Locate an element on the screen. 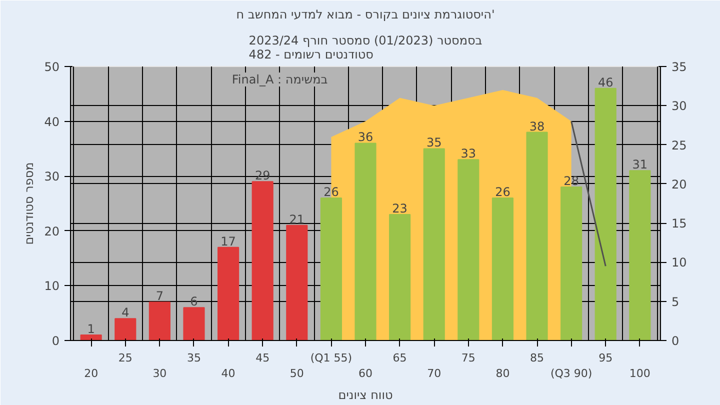 The width and height of the screenshot is (720, 405). x-tick-label: 60 is located at coordinates (365, 373).